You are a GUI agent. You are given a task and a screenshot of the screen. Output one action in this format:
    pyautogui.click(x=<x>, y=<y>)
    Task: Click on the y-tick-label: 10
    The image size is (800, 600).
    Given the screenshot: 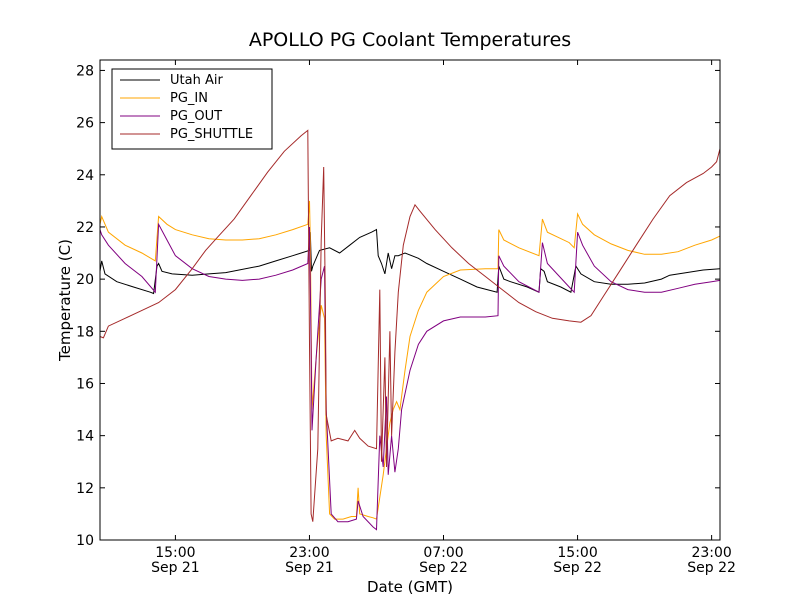 What is the action you would take?
    pyautogui.click(x=85, y=541)
    